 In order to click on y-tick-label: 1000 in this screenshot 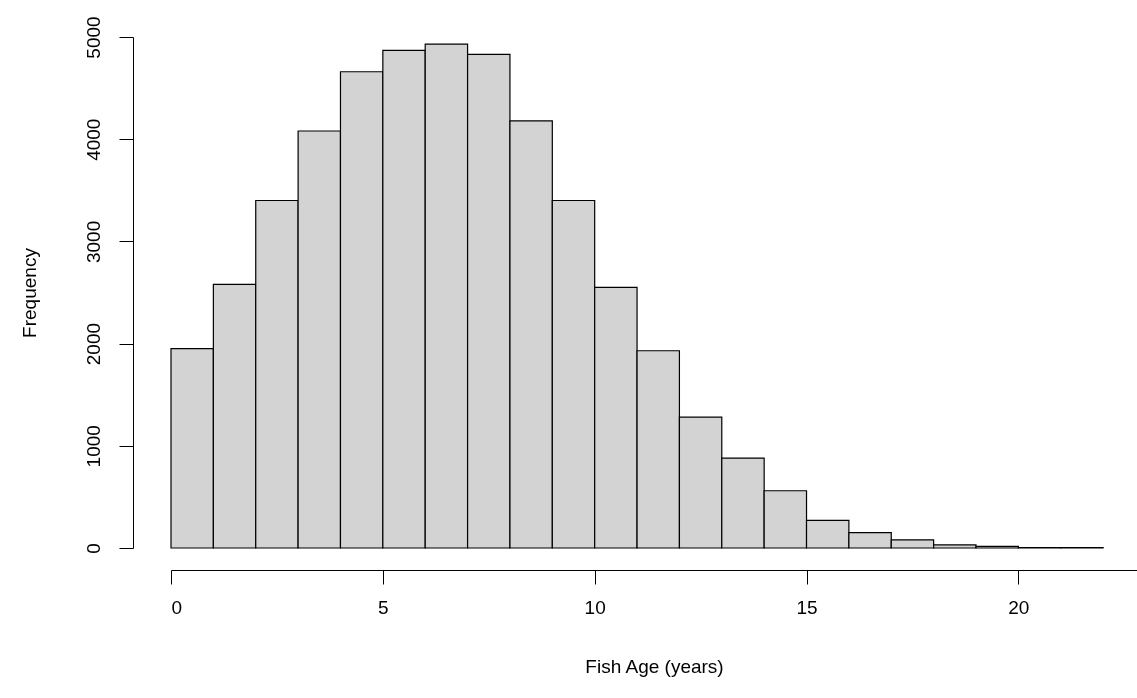, I will do `click(93, 446)`.